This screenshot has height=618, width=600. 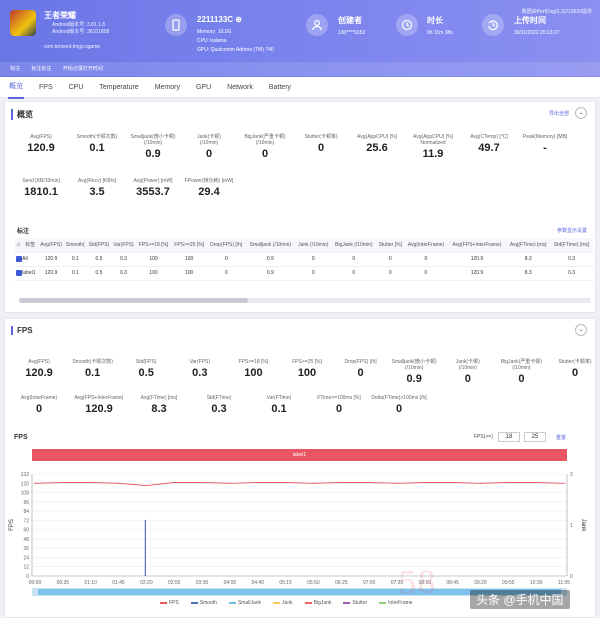 What do you see at coordinates (30, 259) in the screenshot?
I see `table-cell: All` at bounding box center [30, 259].